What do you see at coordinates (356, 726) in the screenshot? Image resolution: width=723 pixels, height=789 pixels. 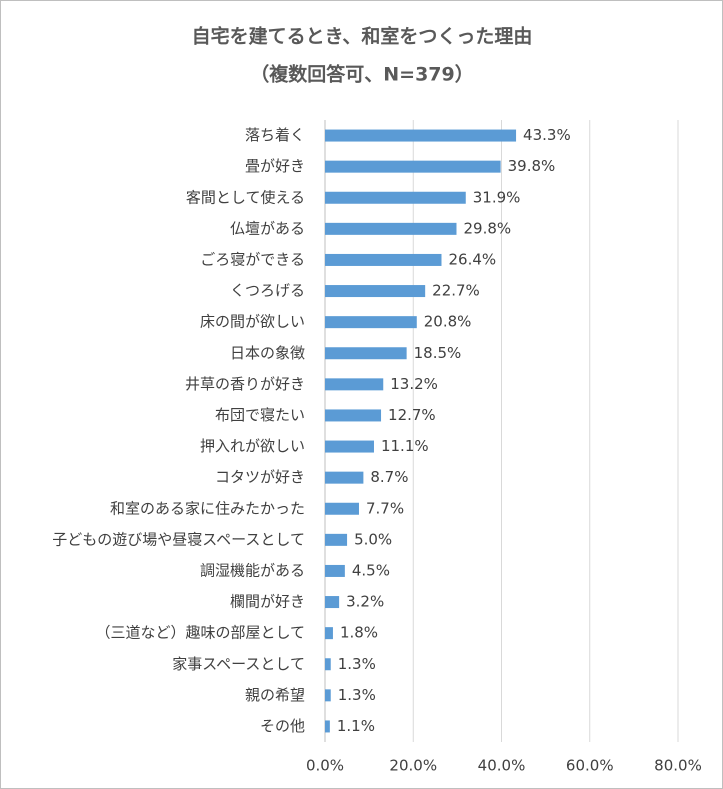 I see `data-label: 1.1%` at bounding box center [356, 726].